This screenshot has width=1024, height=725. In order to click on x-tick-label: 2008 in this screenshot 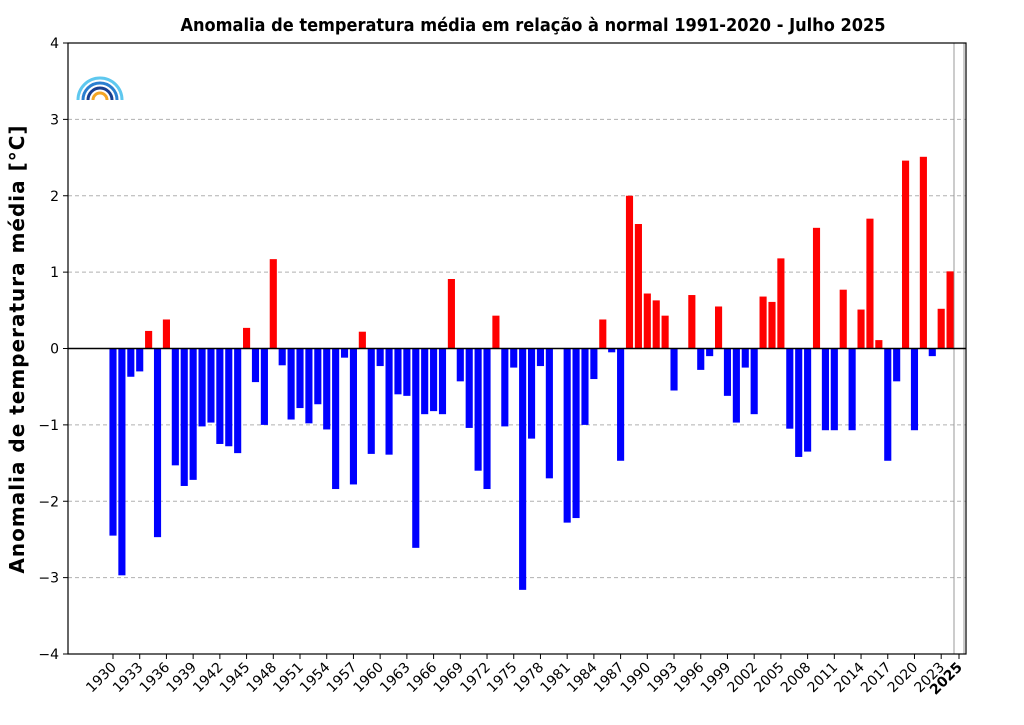, I will do `click(796, 678)`.